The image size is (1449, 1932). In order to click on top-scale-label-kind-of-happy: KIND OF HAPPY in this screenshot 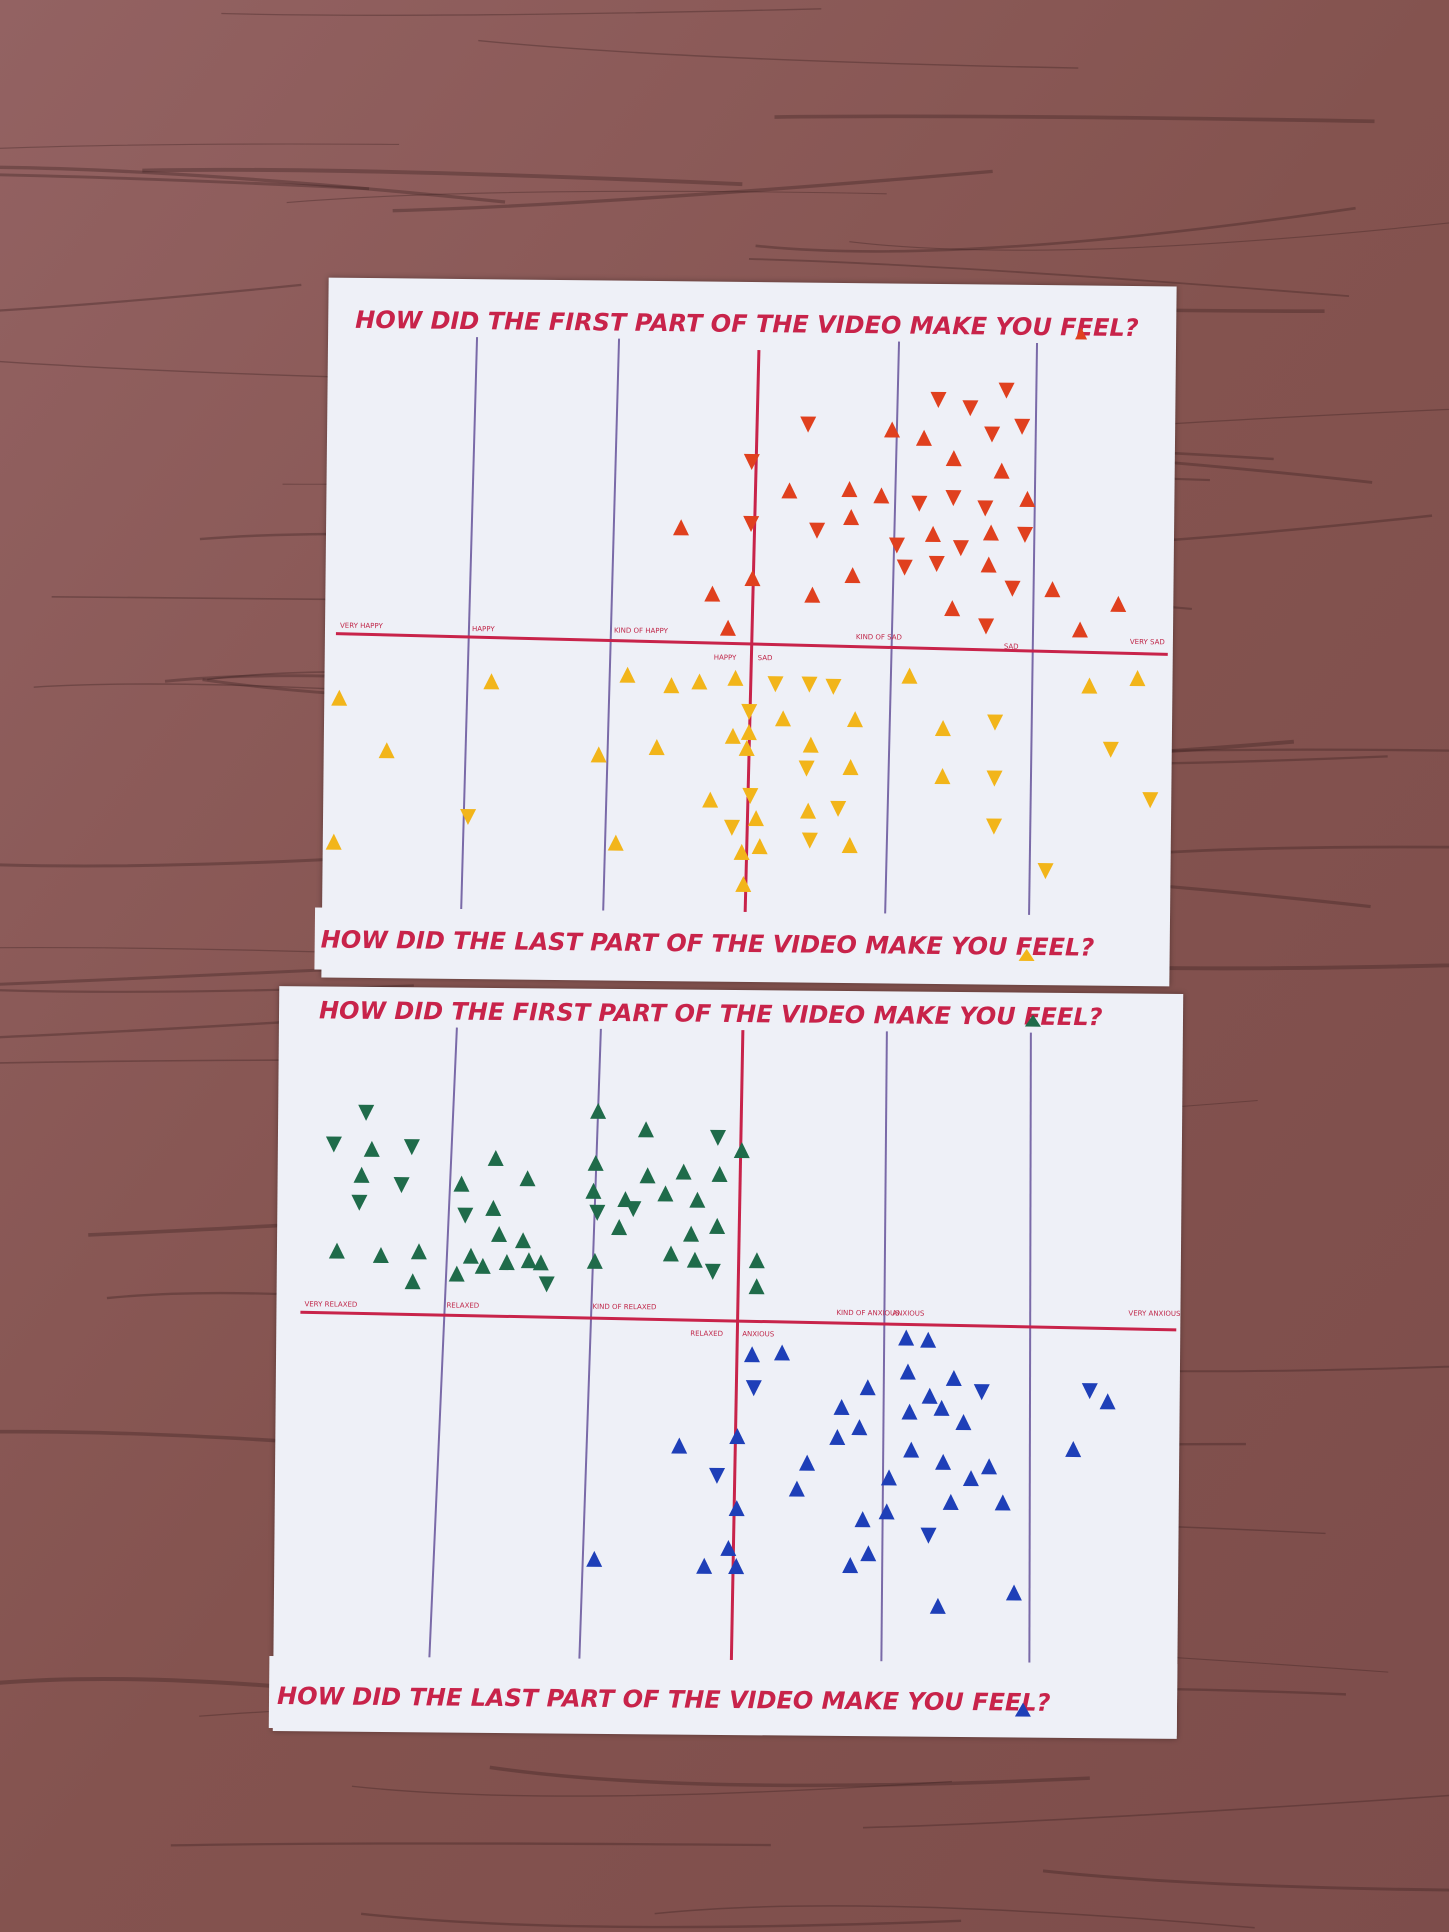, I will do `click(641, 631)`.